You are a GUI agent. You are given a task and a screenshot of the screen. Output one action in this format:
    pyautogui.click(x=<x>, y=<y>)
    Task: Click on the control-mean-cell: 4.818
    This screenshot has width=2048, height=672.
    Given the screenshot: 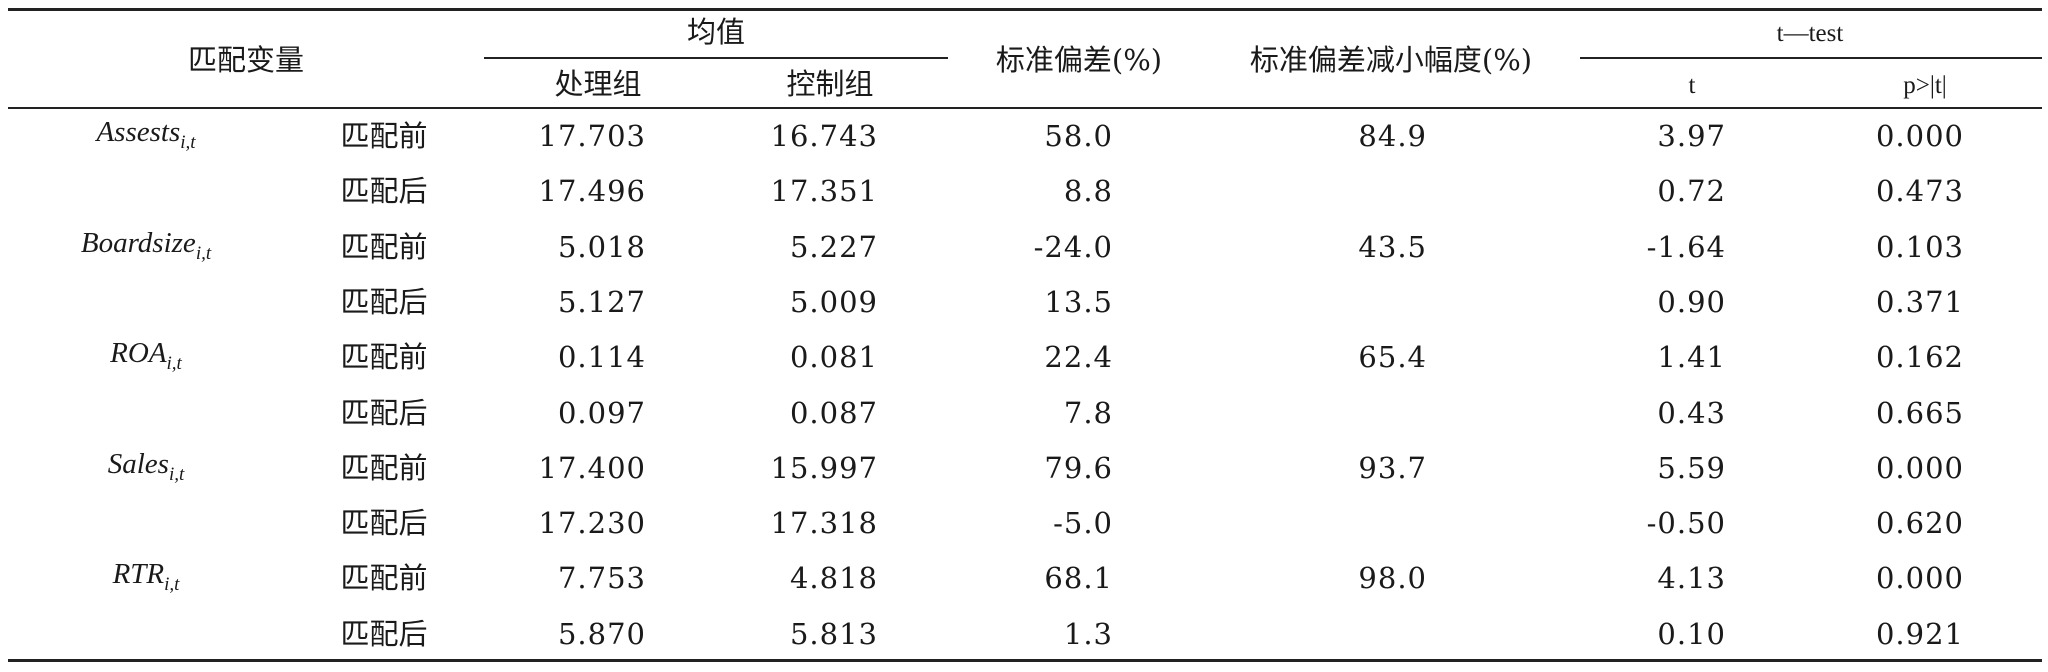 What is the action you would take?
    pyautogui.click(x=833, y=578)
    